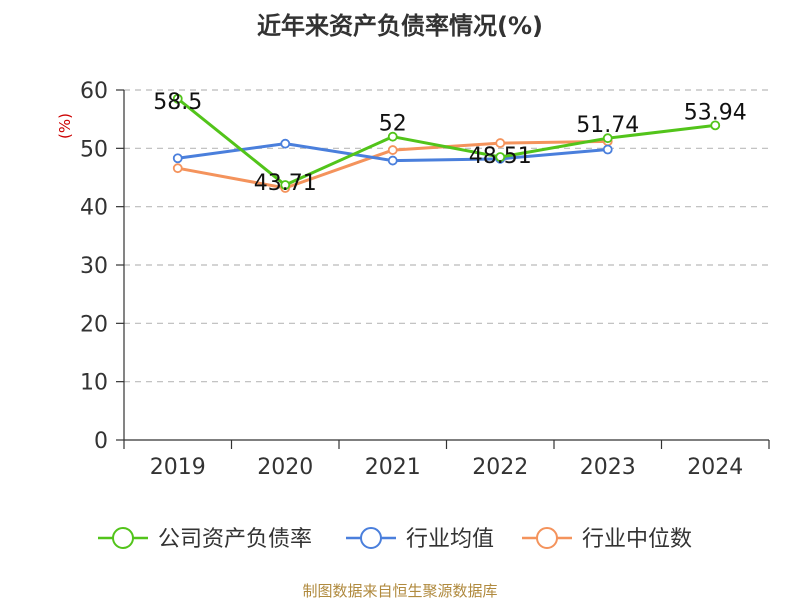  Describe the element at coordinates (285, 467) in the screenshot. I see `x-tick-label: 2020` at that location.